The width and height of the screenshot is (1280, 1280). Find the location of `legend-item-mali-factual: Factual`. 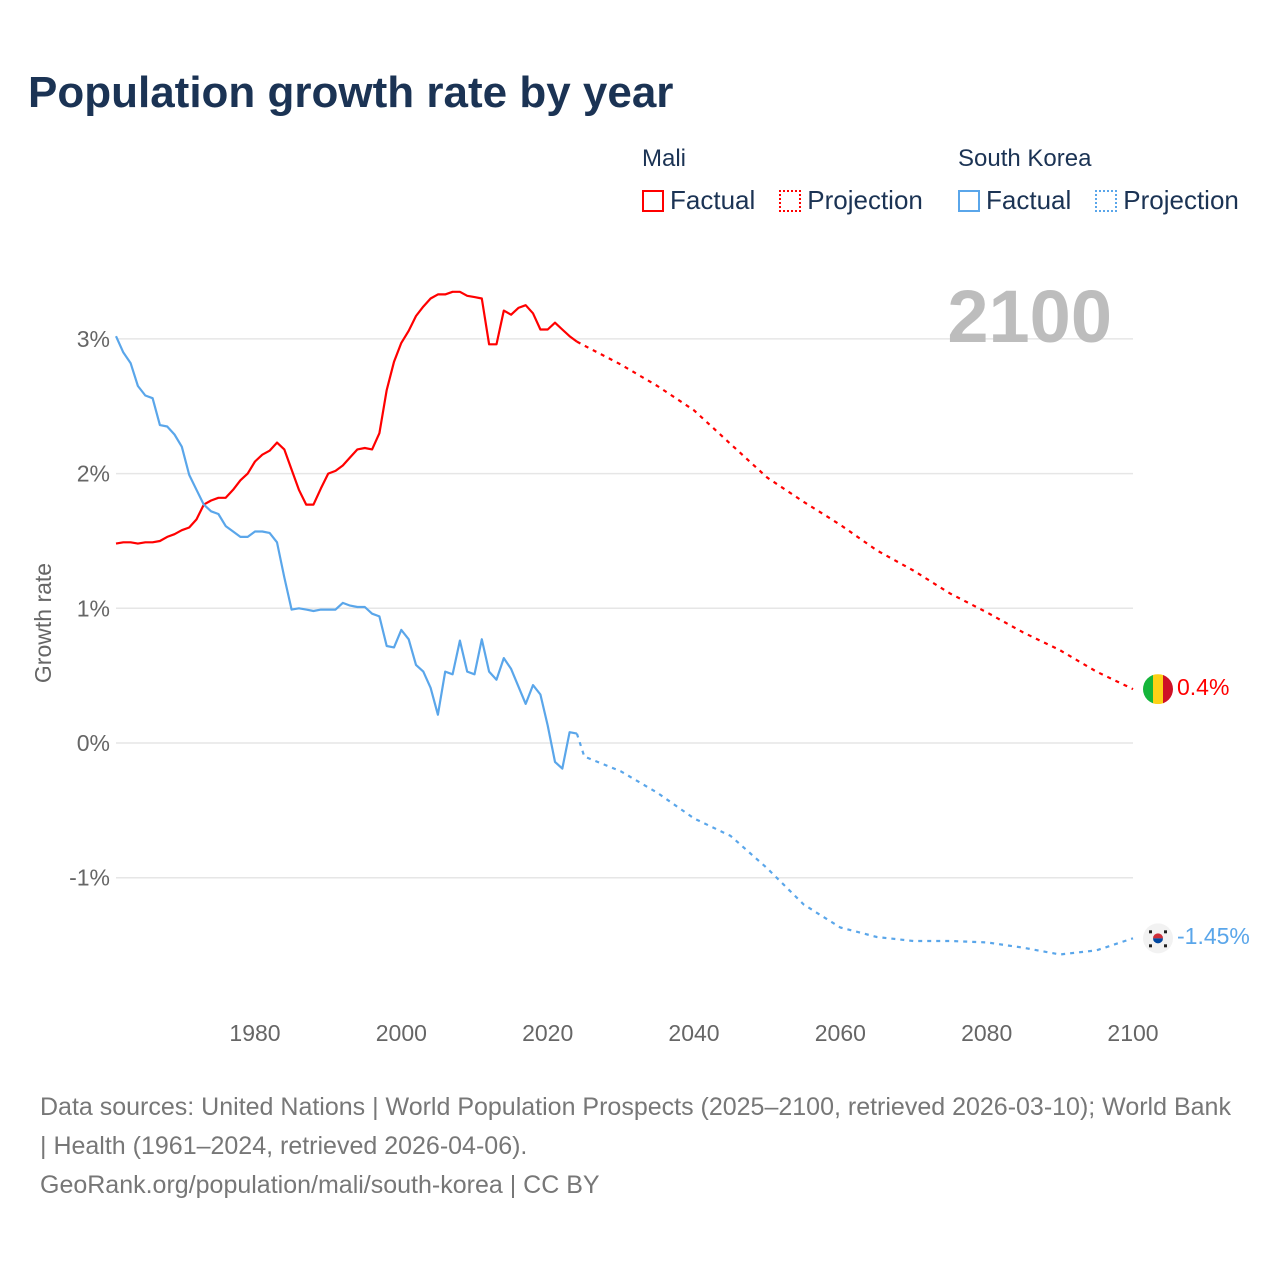

legend-item-mali-factual: Factual is located at coordinates (698, 200).